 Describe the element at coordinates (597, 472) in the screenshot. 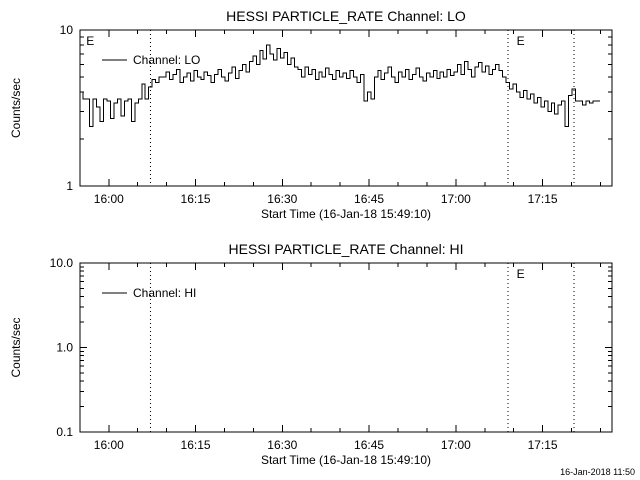

I see `creation-timestamp: 16-Jan-2018 11:50` at that location.